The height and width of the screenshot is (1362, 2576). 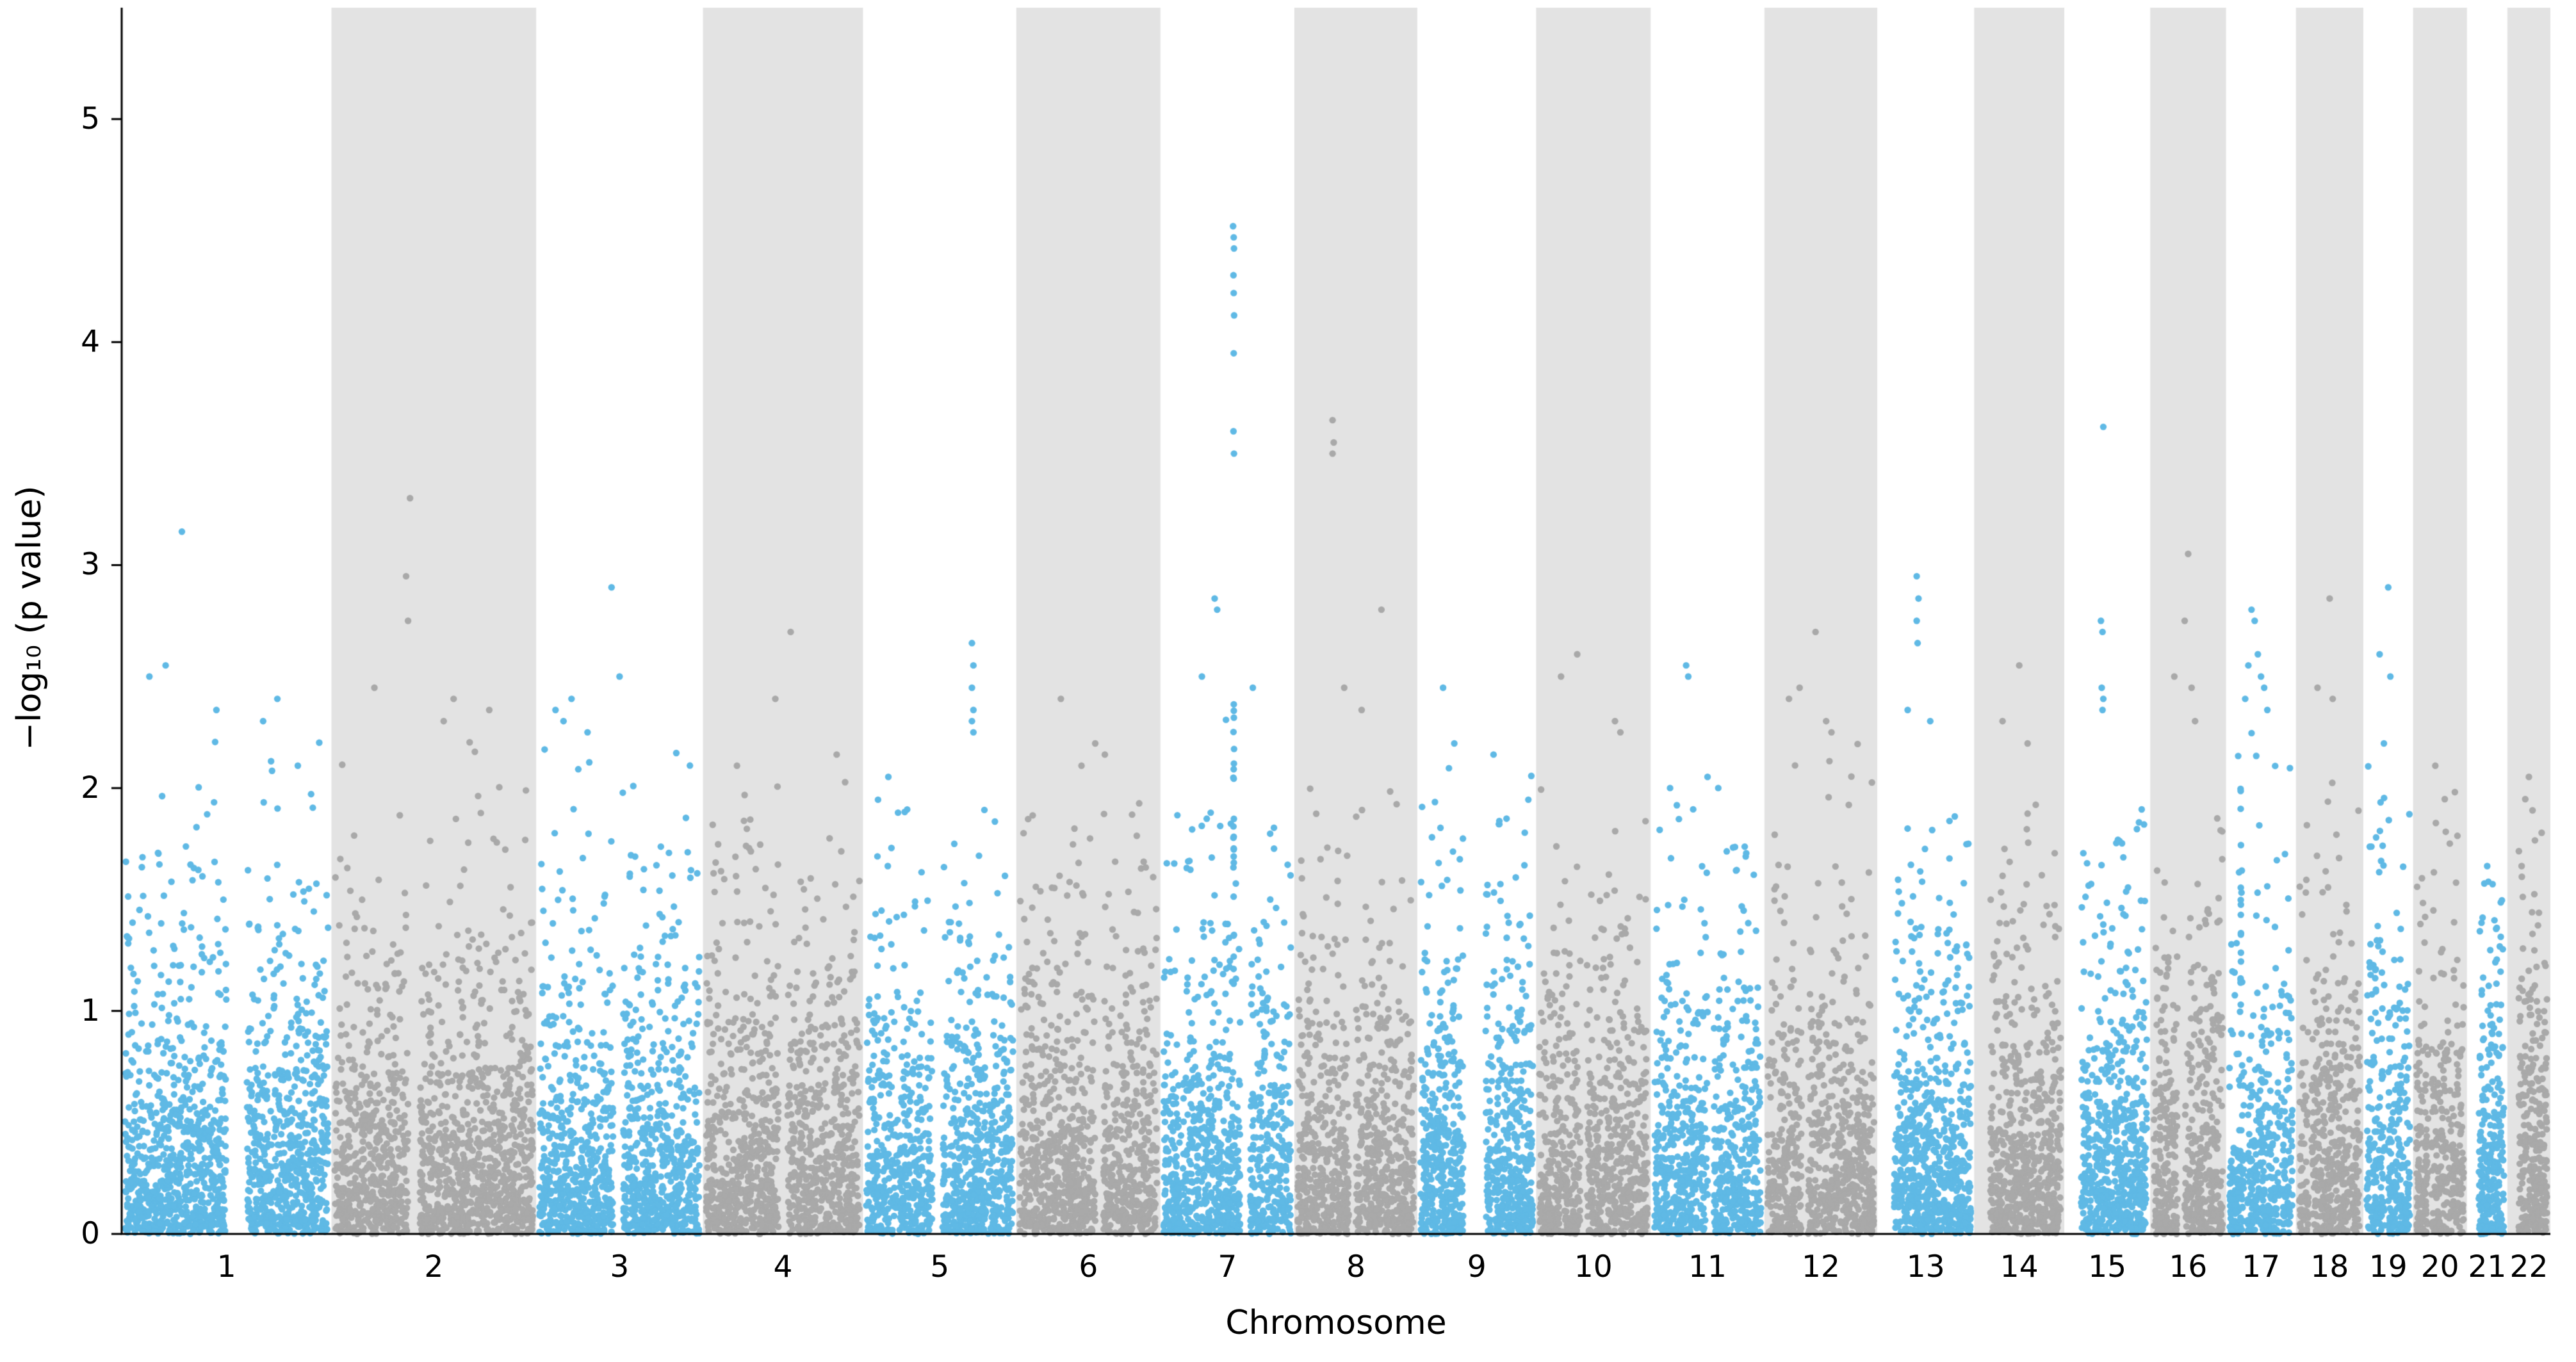 I want to click on y-axis-label: −log₁₀ (p value), so click(x=29, y=617).